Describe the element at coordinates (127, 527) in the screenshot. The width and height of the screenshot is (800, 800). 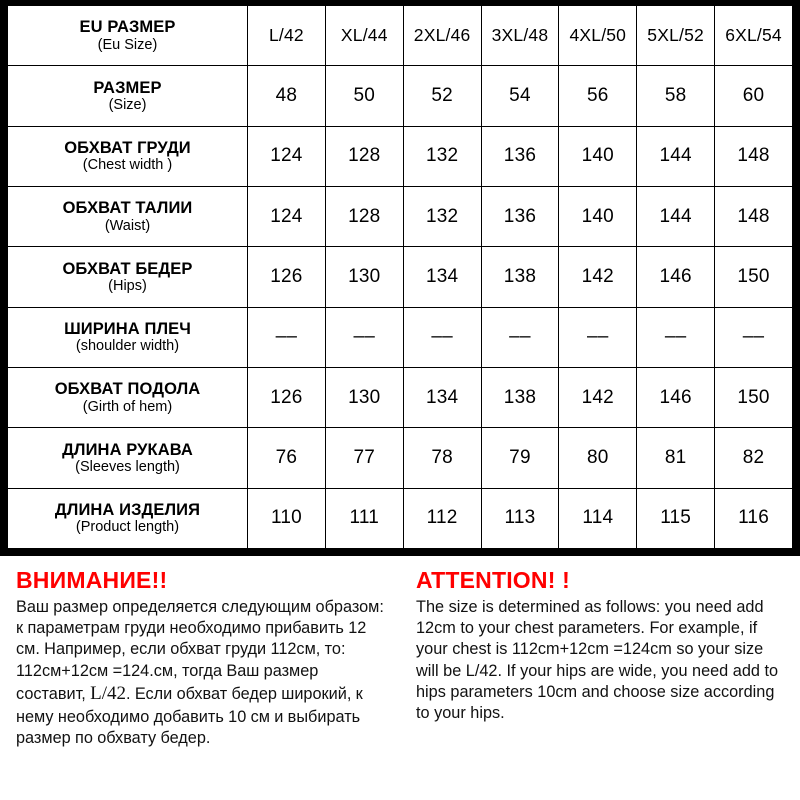
I see `row-label-en: (Product length)` at that location.